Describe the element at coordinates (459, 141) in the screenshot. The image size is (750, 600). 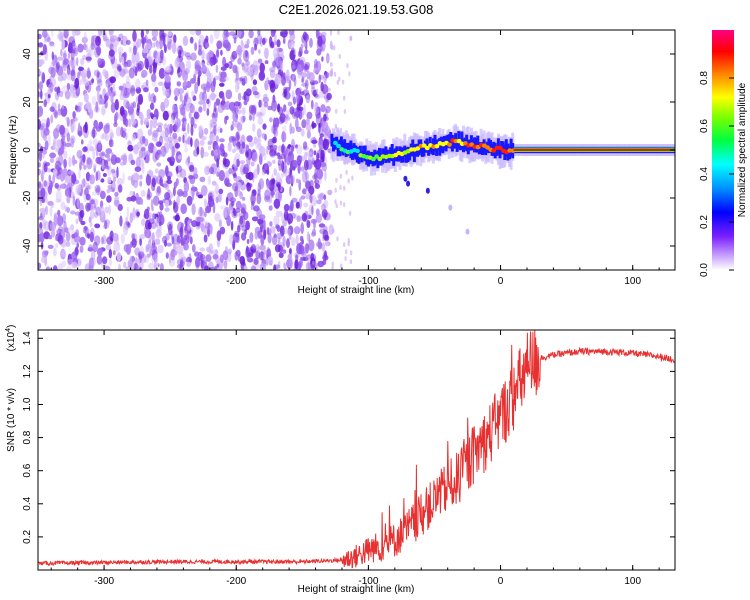
I see `heatmap-signal-core` at that location.